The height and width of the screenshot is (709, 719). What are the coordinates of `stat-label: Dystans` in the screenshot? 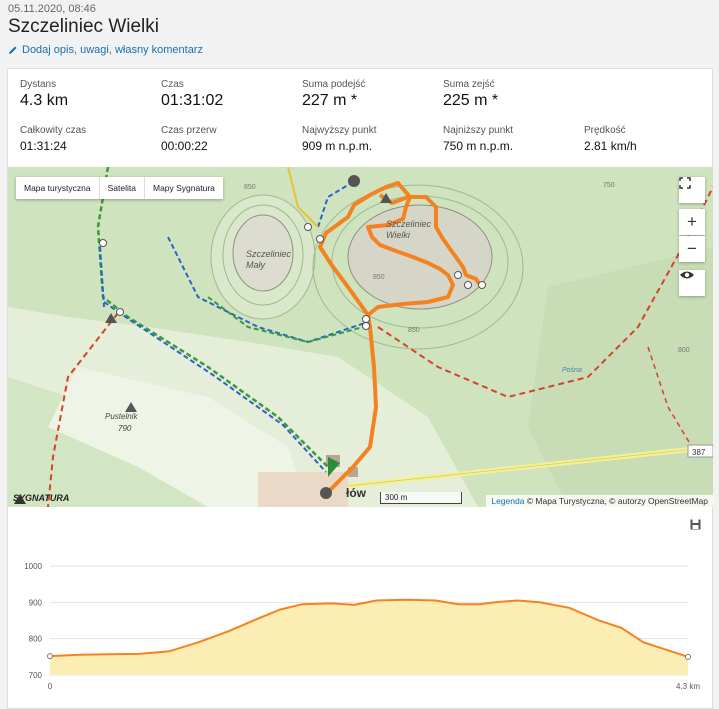 It's located at (38, 84).